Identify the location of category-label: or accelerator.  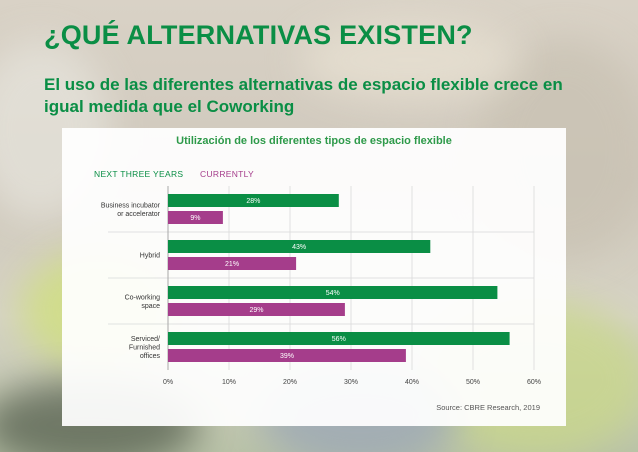
(138, 214).